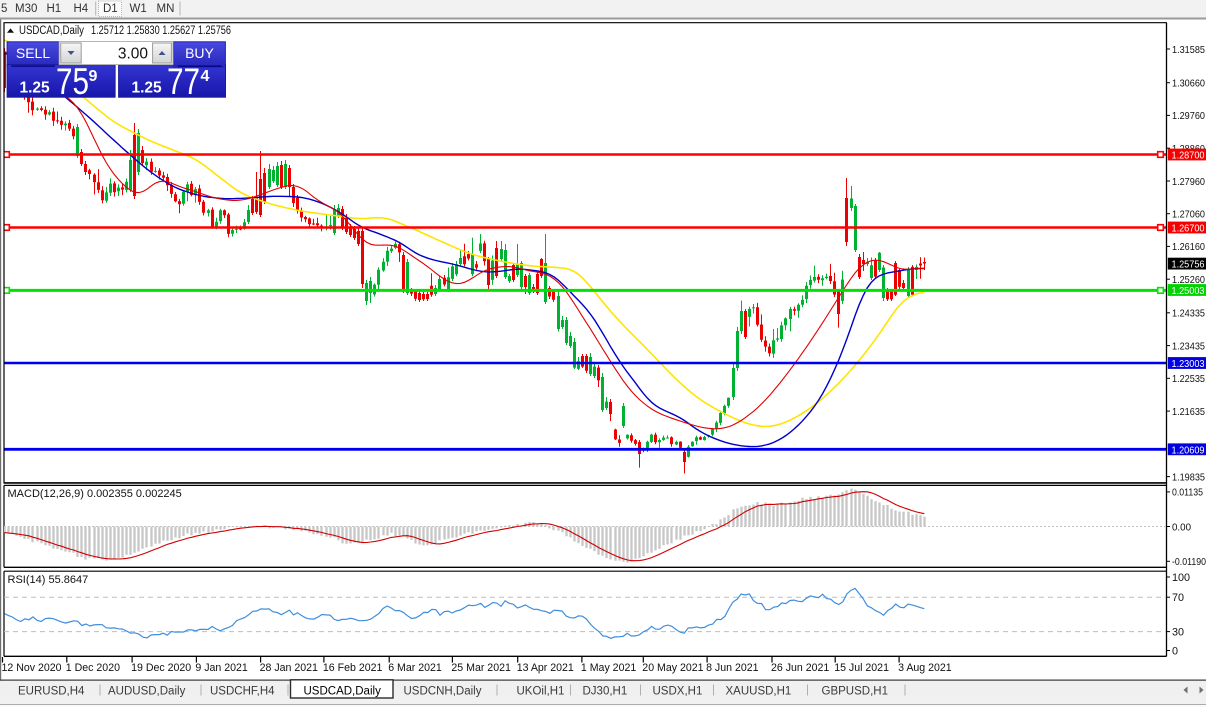 The image size is (1206, 707). Describe the element at coordinates (72, 81) in the screenshot. I see `svg-text: 75` at that location.